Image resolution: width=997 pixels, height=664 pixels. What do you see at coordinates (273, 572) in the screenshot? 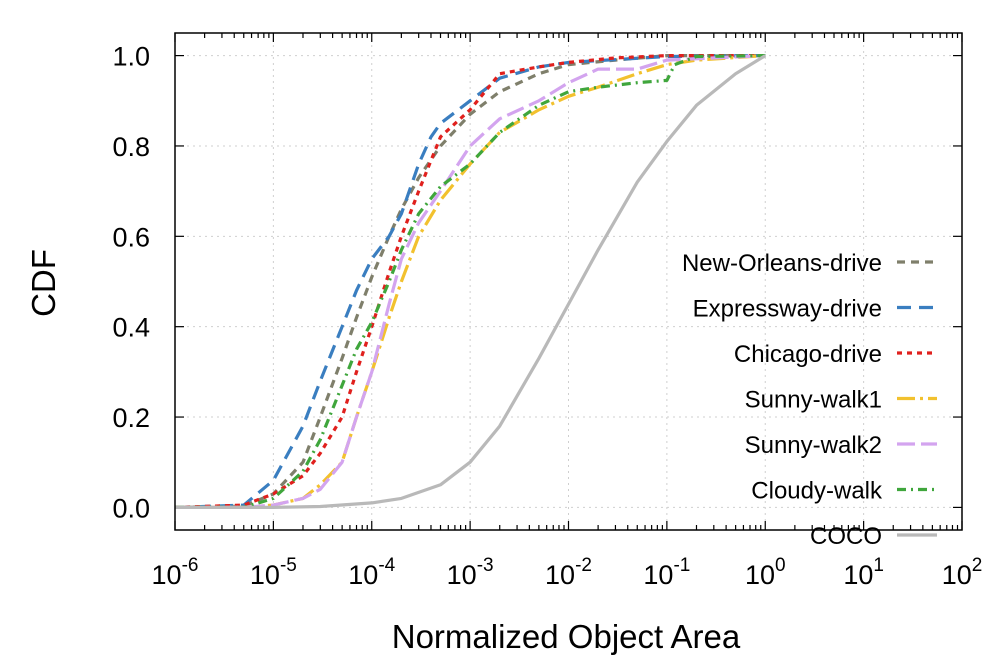
I see `x-tick-label: 10⁻⁵` at bounding box center [273, 572].